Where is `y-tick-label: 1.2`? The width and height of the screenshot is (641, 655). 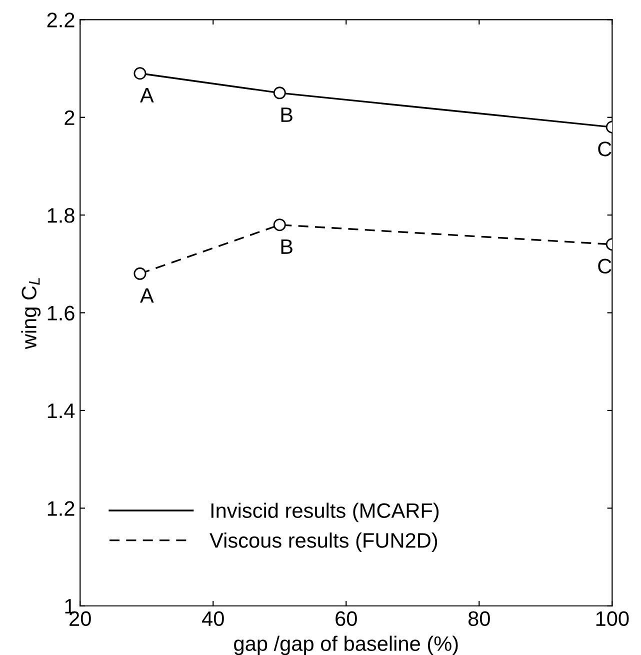 y-tick-label: 1.2 is located at coordinates (61, 508).